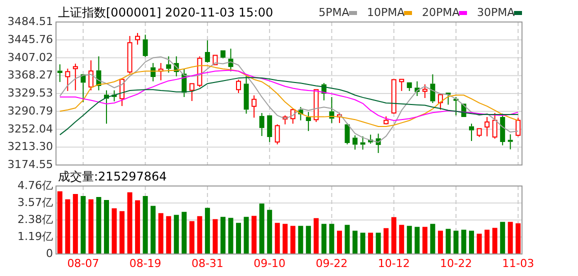 This screenshot has width=578, height=276. I want to click on chart-title: 成交量:215297864, so click(112, 176).